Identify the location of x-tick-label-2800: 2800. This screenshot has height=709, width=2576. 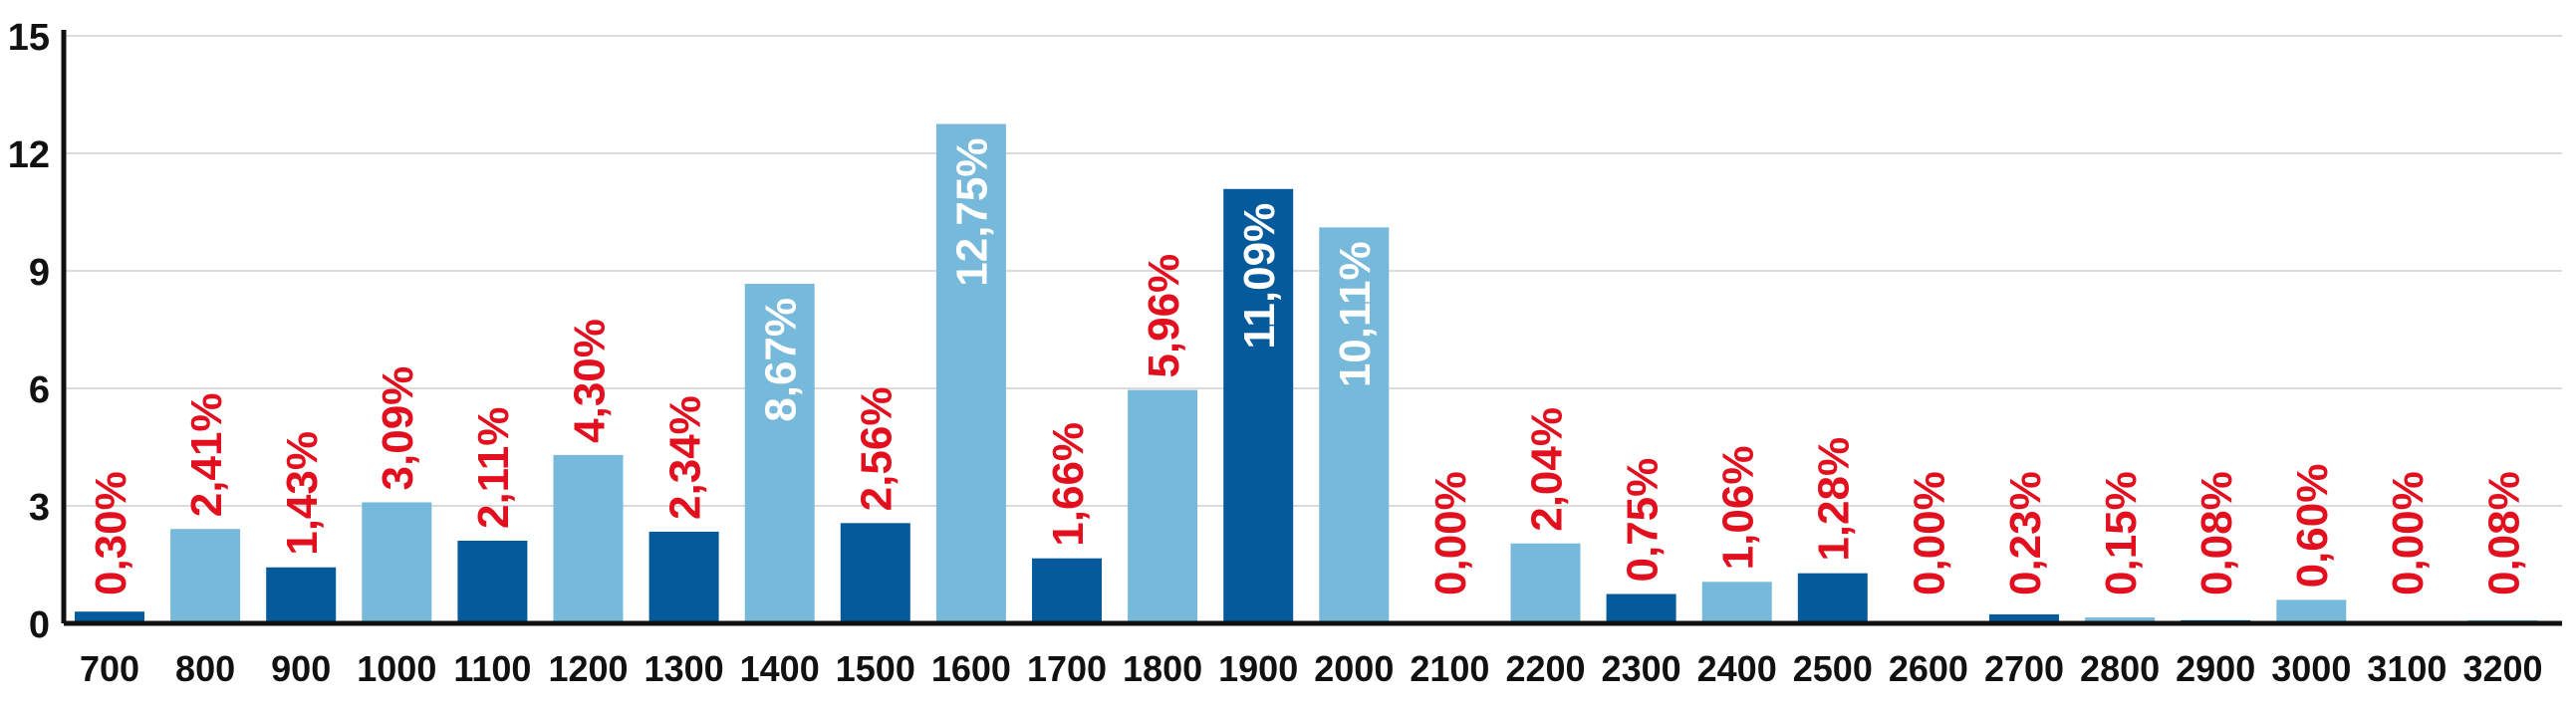
(2120, 669).